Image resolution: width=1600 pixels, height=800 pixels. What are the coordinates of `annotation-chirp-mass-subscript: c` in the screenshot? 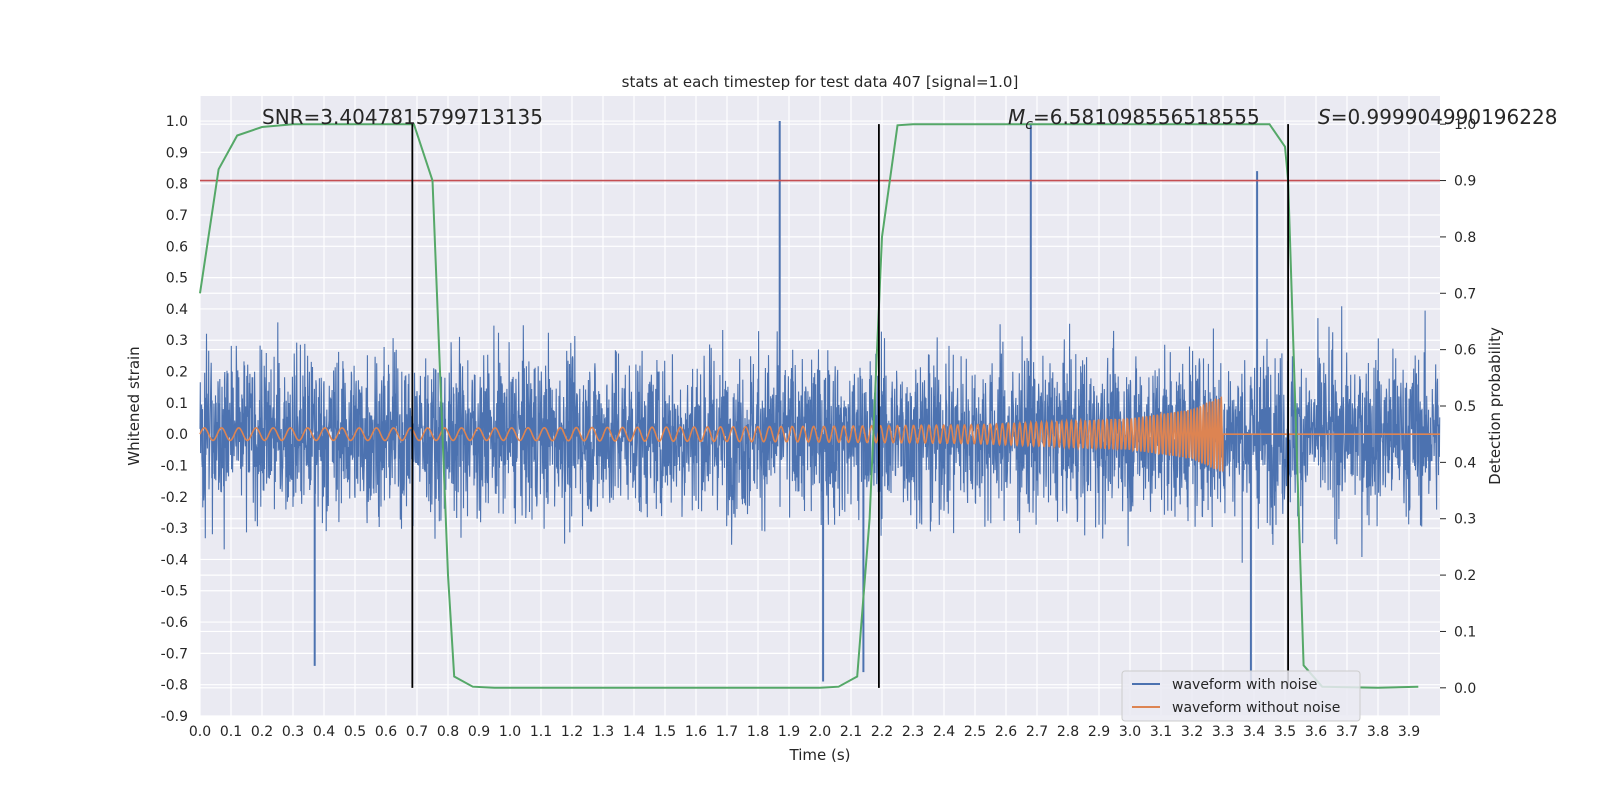 It's located at (1029, 125).